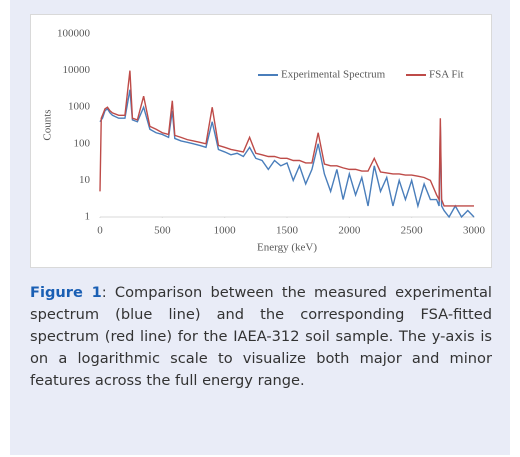 The image size is (520, 457). Describe the element at coordinates (333, 75) in the screenshot. I see `legend-label: Experimental Spectrum` at that location.